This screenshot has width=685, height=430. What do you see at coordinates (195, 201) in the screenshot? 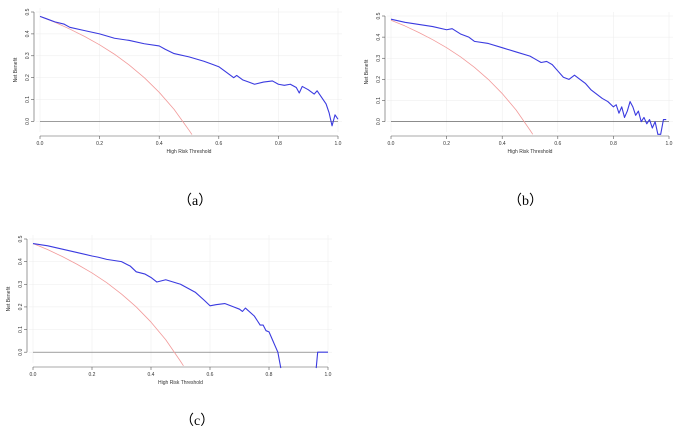
I see `caption-a: （a）` at bounding box center [195, 201].